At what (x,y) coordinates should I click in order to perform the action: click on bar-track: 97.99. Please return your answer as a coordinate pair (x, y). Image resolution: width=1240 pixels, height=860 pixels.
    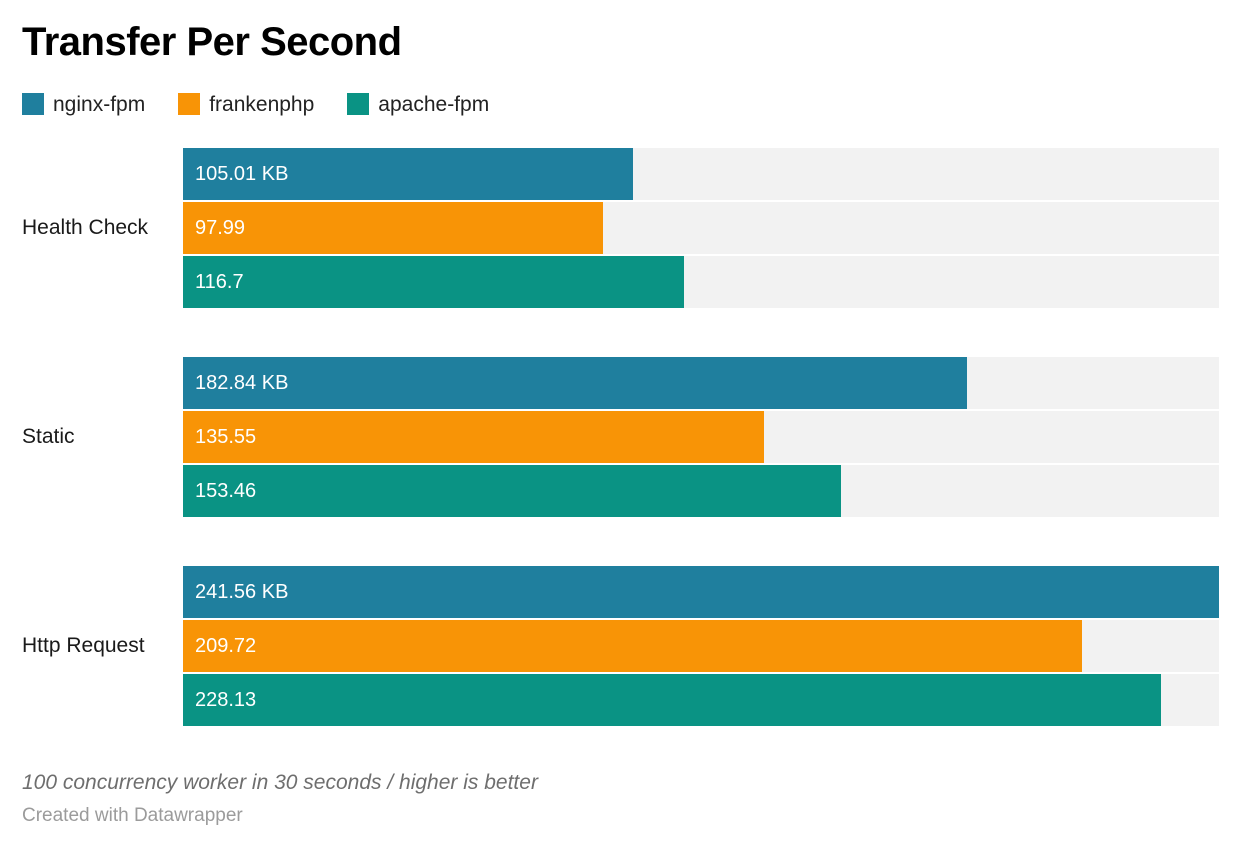
    Looking at the image, I should click on (701, 228).